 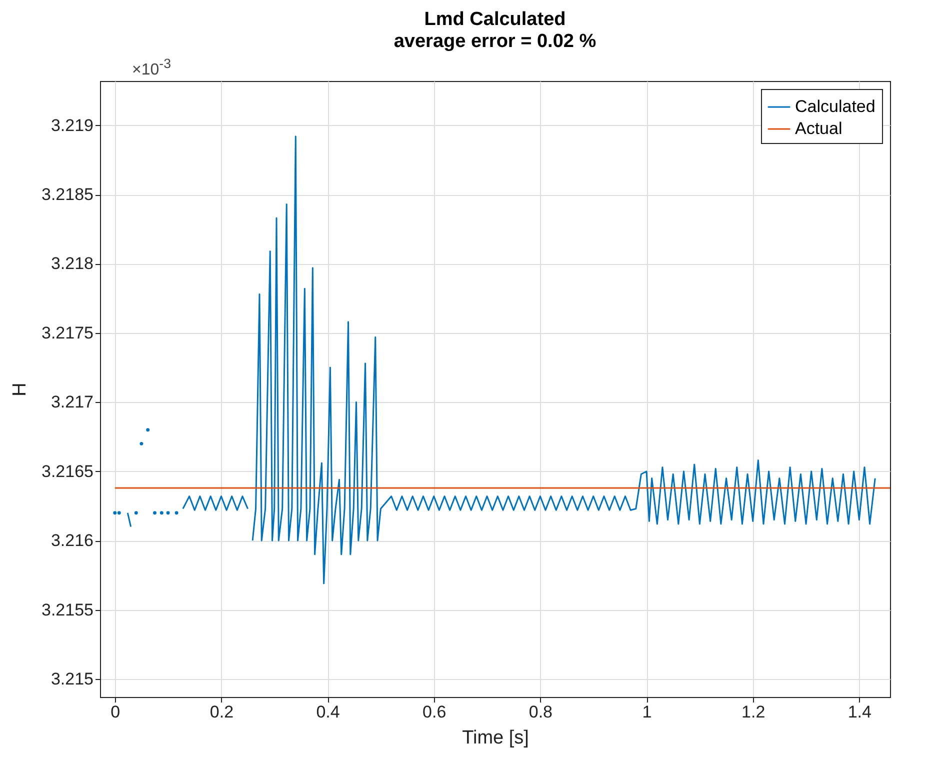 What do you see at coordinates (495, 738) in the screenshot?
I see `x-axis-title: Time [s]` at bounding box center [495, 738].